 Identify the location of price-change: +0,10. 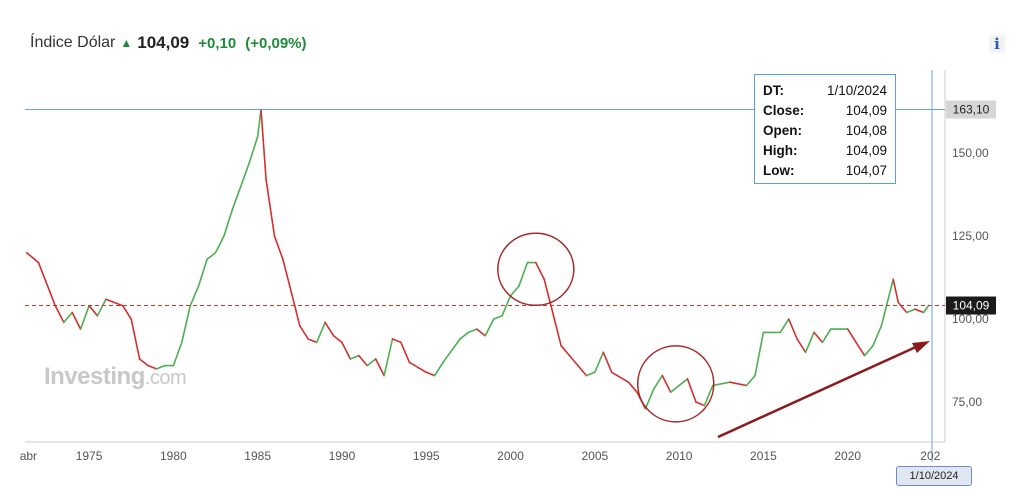
(217, 43).